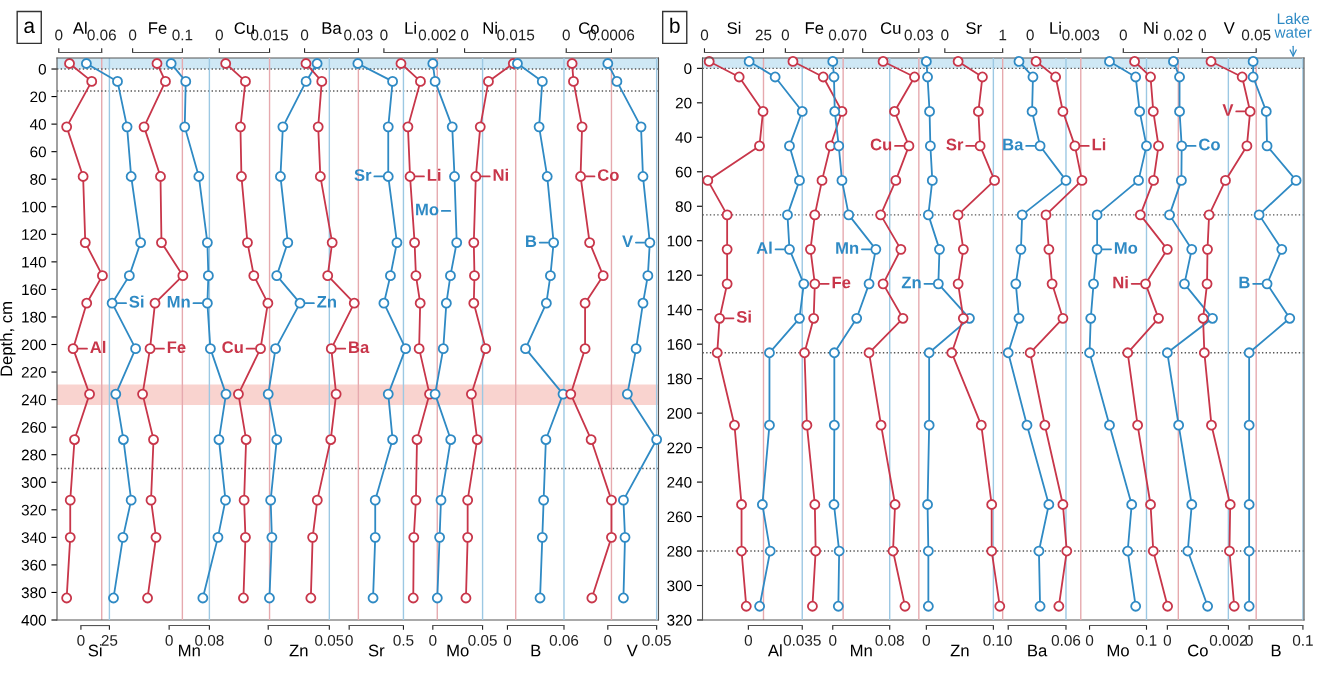  Describe the element at coordinates (38, 152) in the screenshot. I see `y-tick-label: 60` at that location.